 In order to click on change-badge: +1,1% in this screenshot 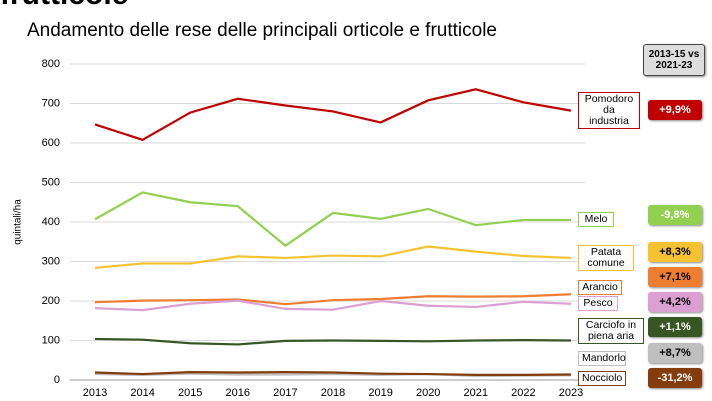, I will do `click(675, 327)`.